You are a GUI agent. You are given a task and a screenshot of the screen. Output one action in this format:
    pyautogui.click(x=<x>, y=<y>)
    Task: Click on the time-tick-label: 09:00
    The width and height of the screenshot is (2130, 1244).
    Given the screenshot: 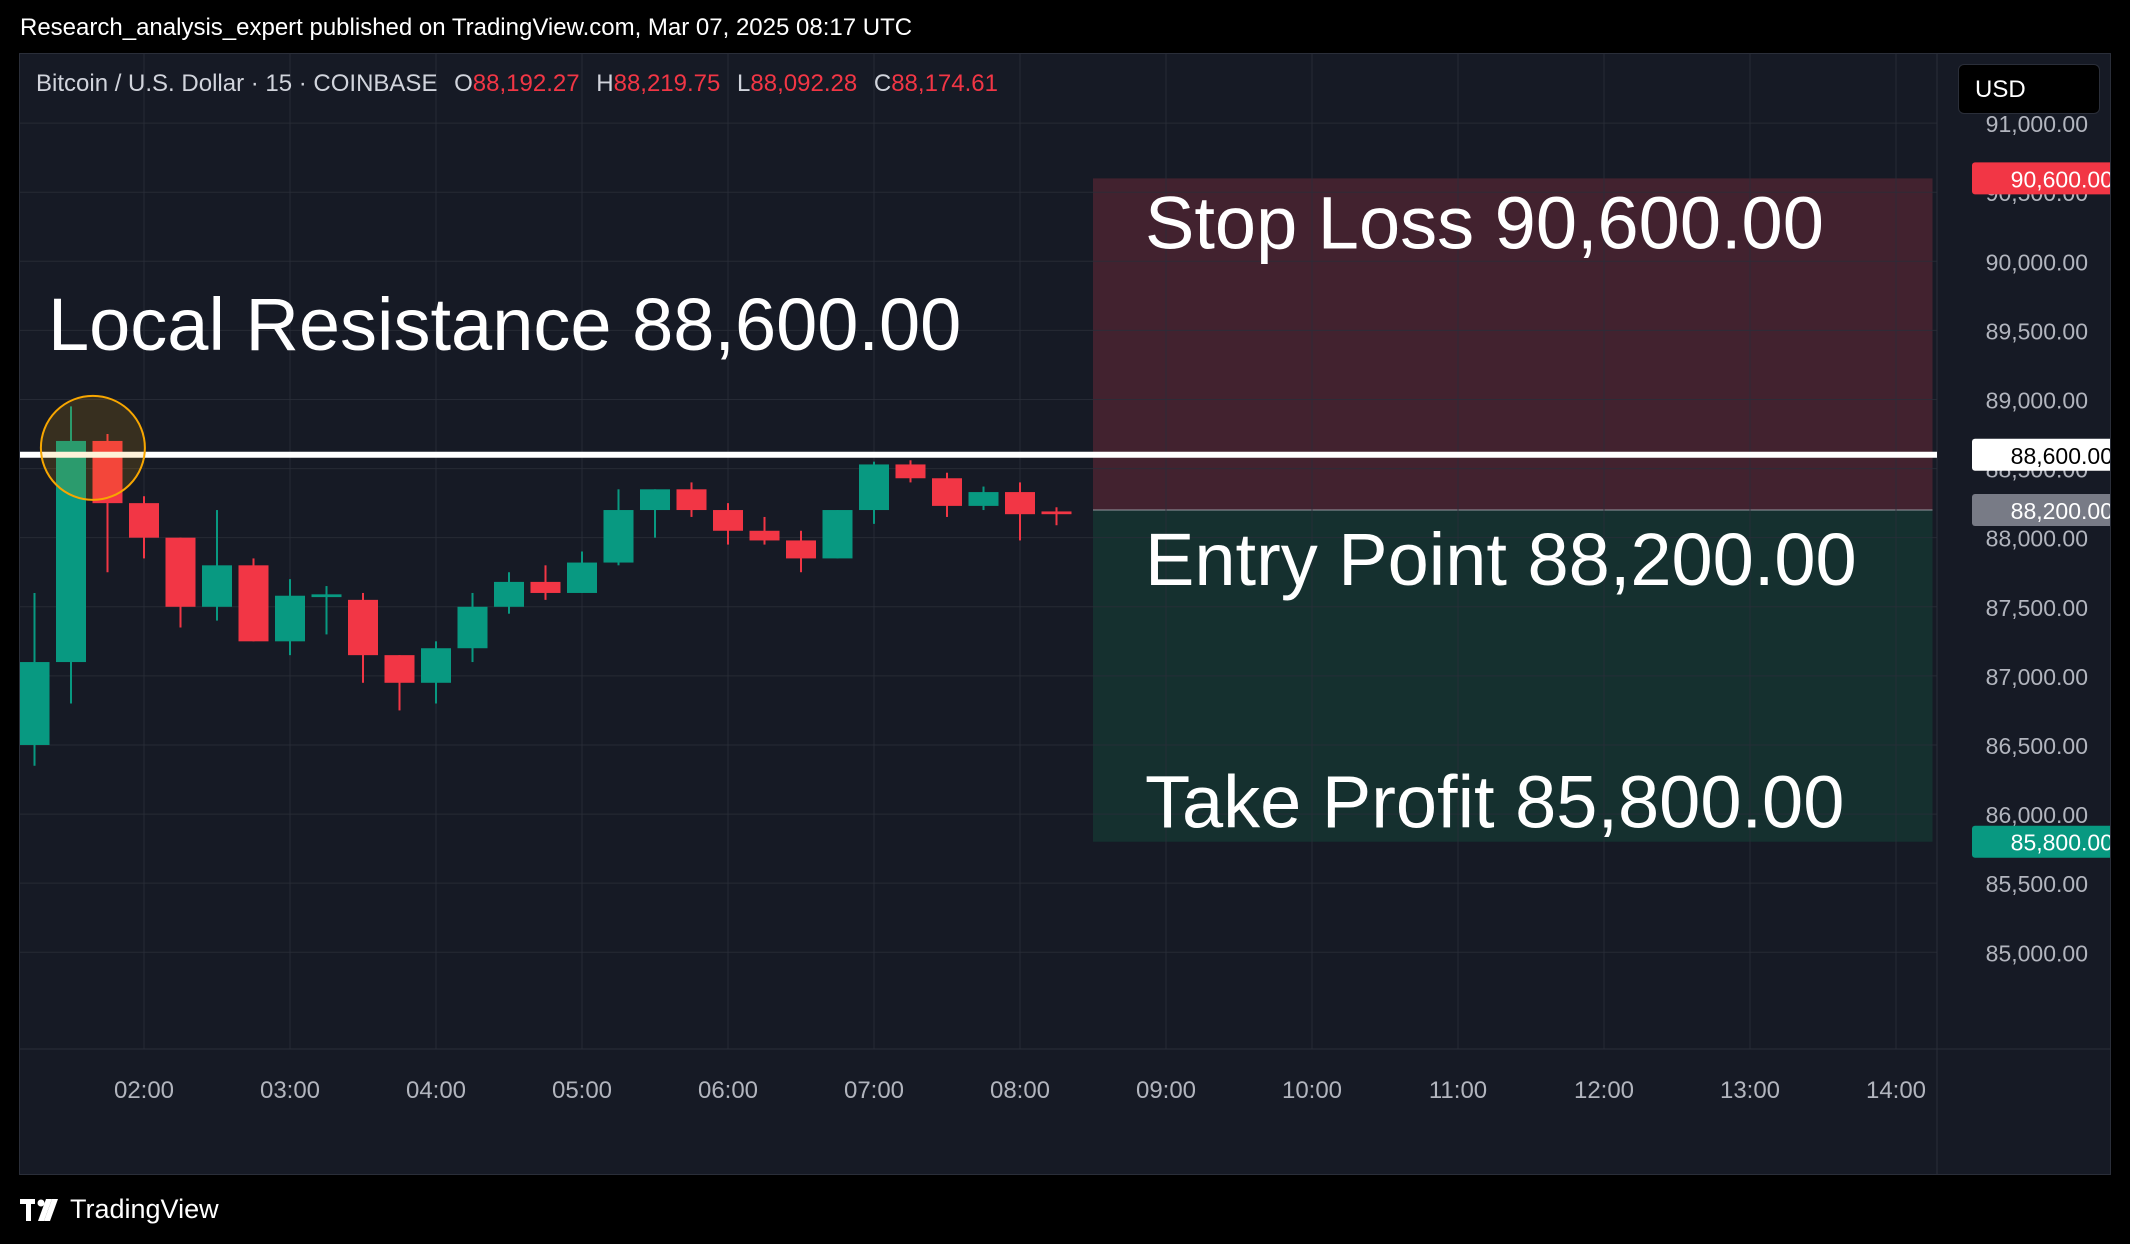 What is the action you would take?
    pyautogui.click(x=1166, y=1090)
    